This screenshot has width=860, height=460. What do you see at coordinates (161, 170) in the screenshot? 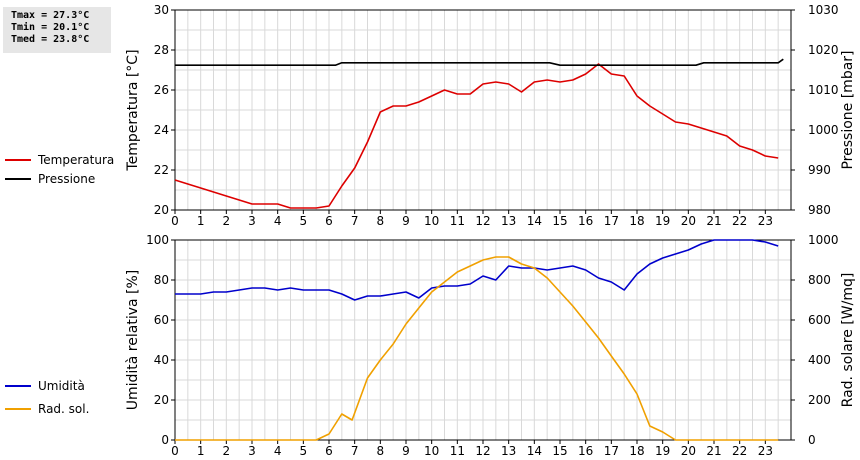
I see `y-tick-label: 22` at bounding box center [161, 170].